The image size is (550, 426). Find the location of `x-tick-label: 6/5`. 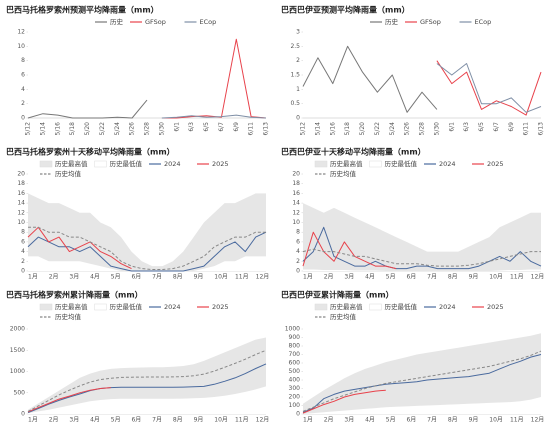

x-tick-label: 6/5 is located at coordinates (206, 127).